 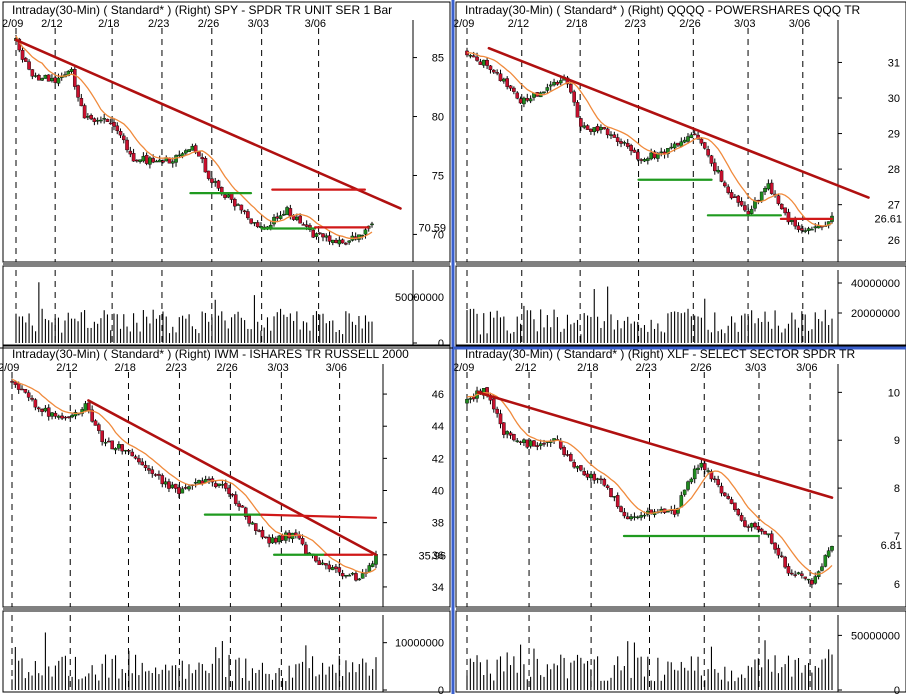 What do you see at coordinates (700, 368) in the screenshot?
I see `xlf-date-label: 2/26` at bounding box center [700, 368].